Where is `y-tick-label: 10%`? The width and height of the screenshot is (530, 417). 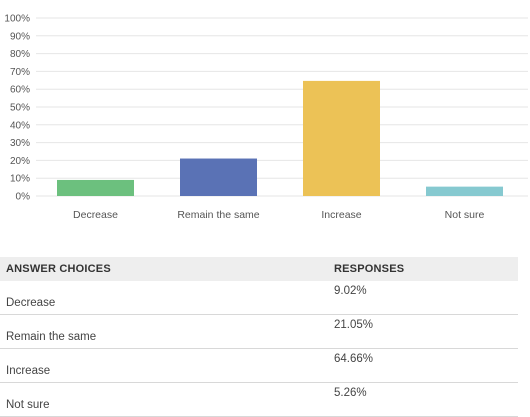 y-tick-label: 10% is located at coordinates (20, 179).